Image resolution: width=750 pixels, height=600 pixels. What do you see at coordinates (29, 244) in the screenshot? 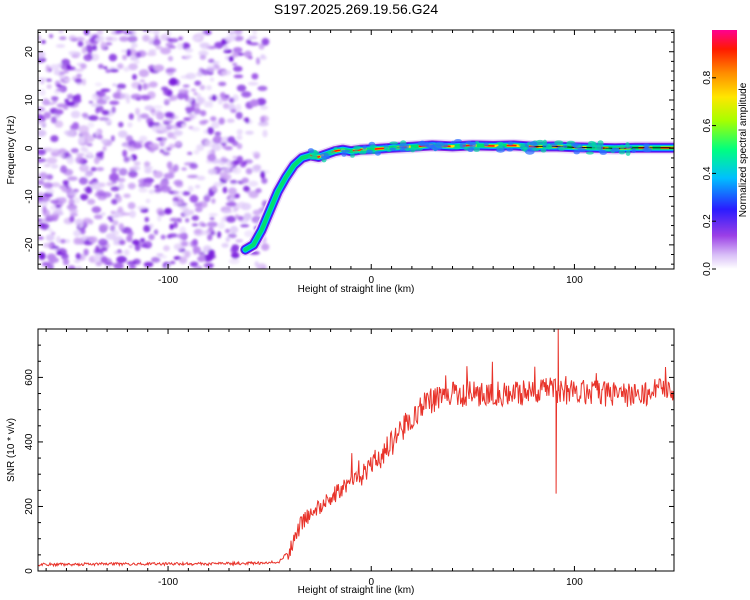
I see `y-tick-label: -20` at bounding box center [29, 244].